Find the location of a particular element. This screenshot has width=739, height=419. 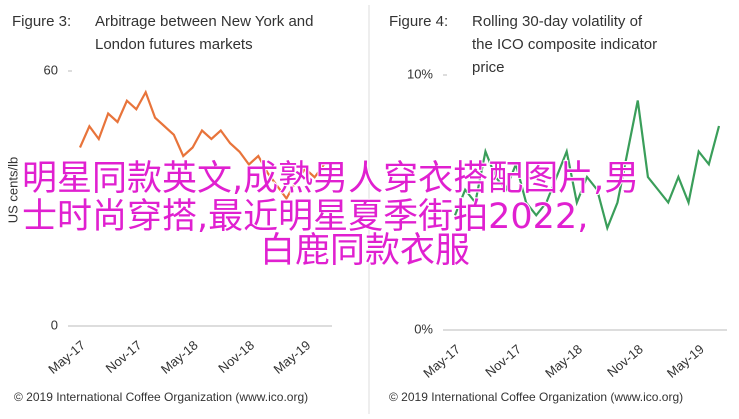

y-tick-label: 0% is located at coordinates (423, 328).